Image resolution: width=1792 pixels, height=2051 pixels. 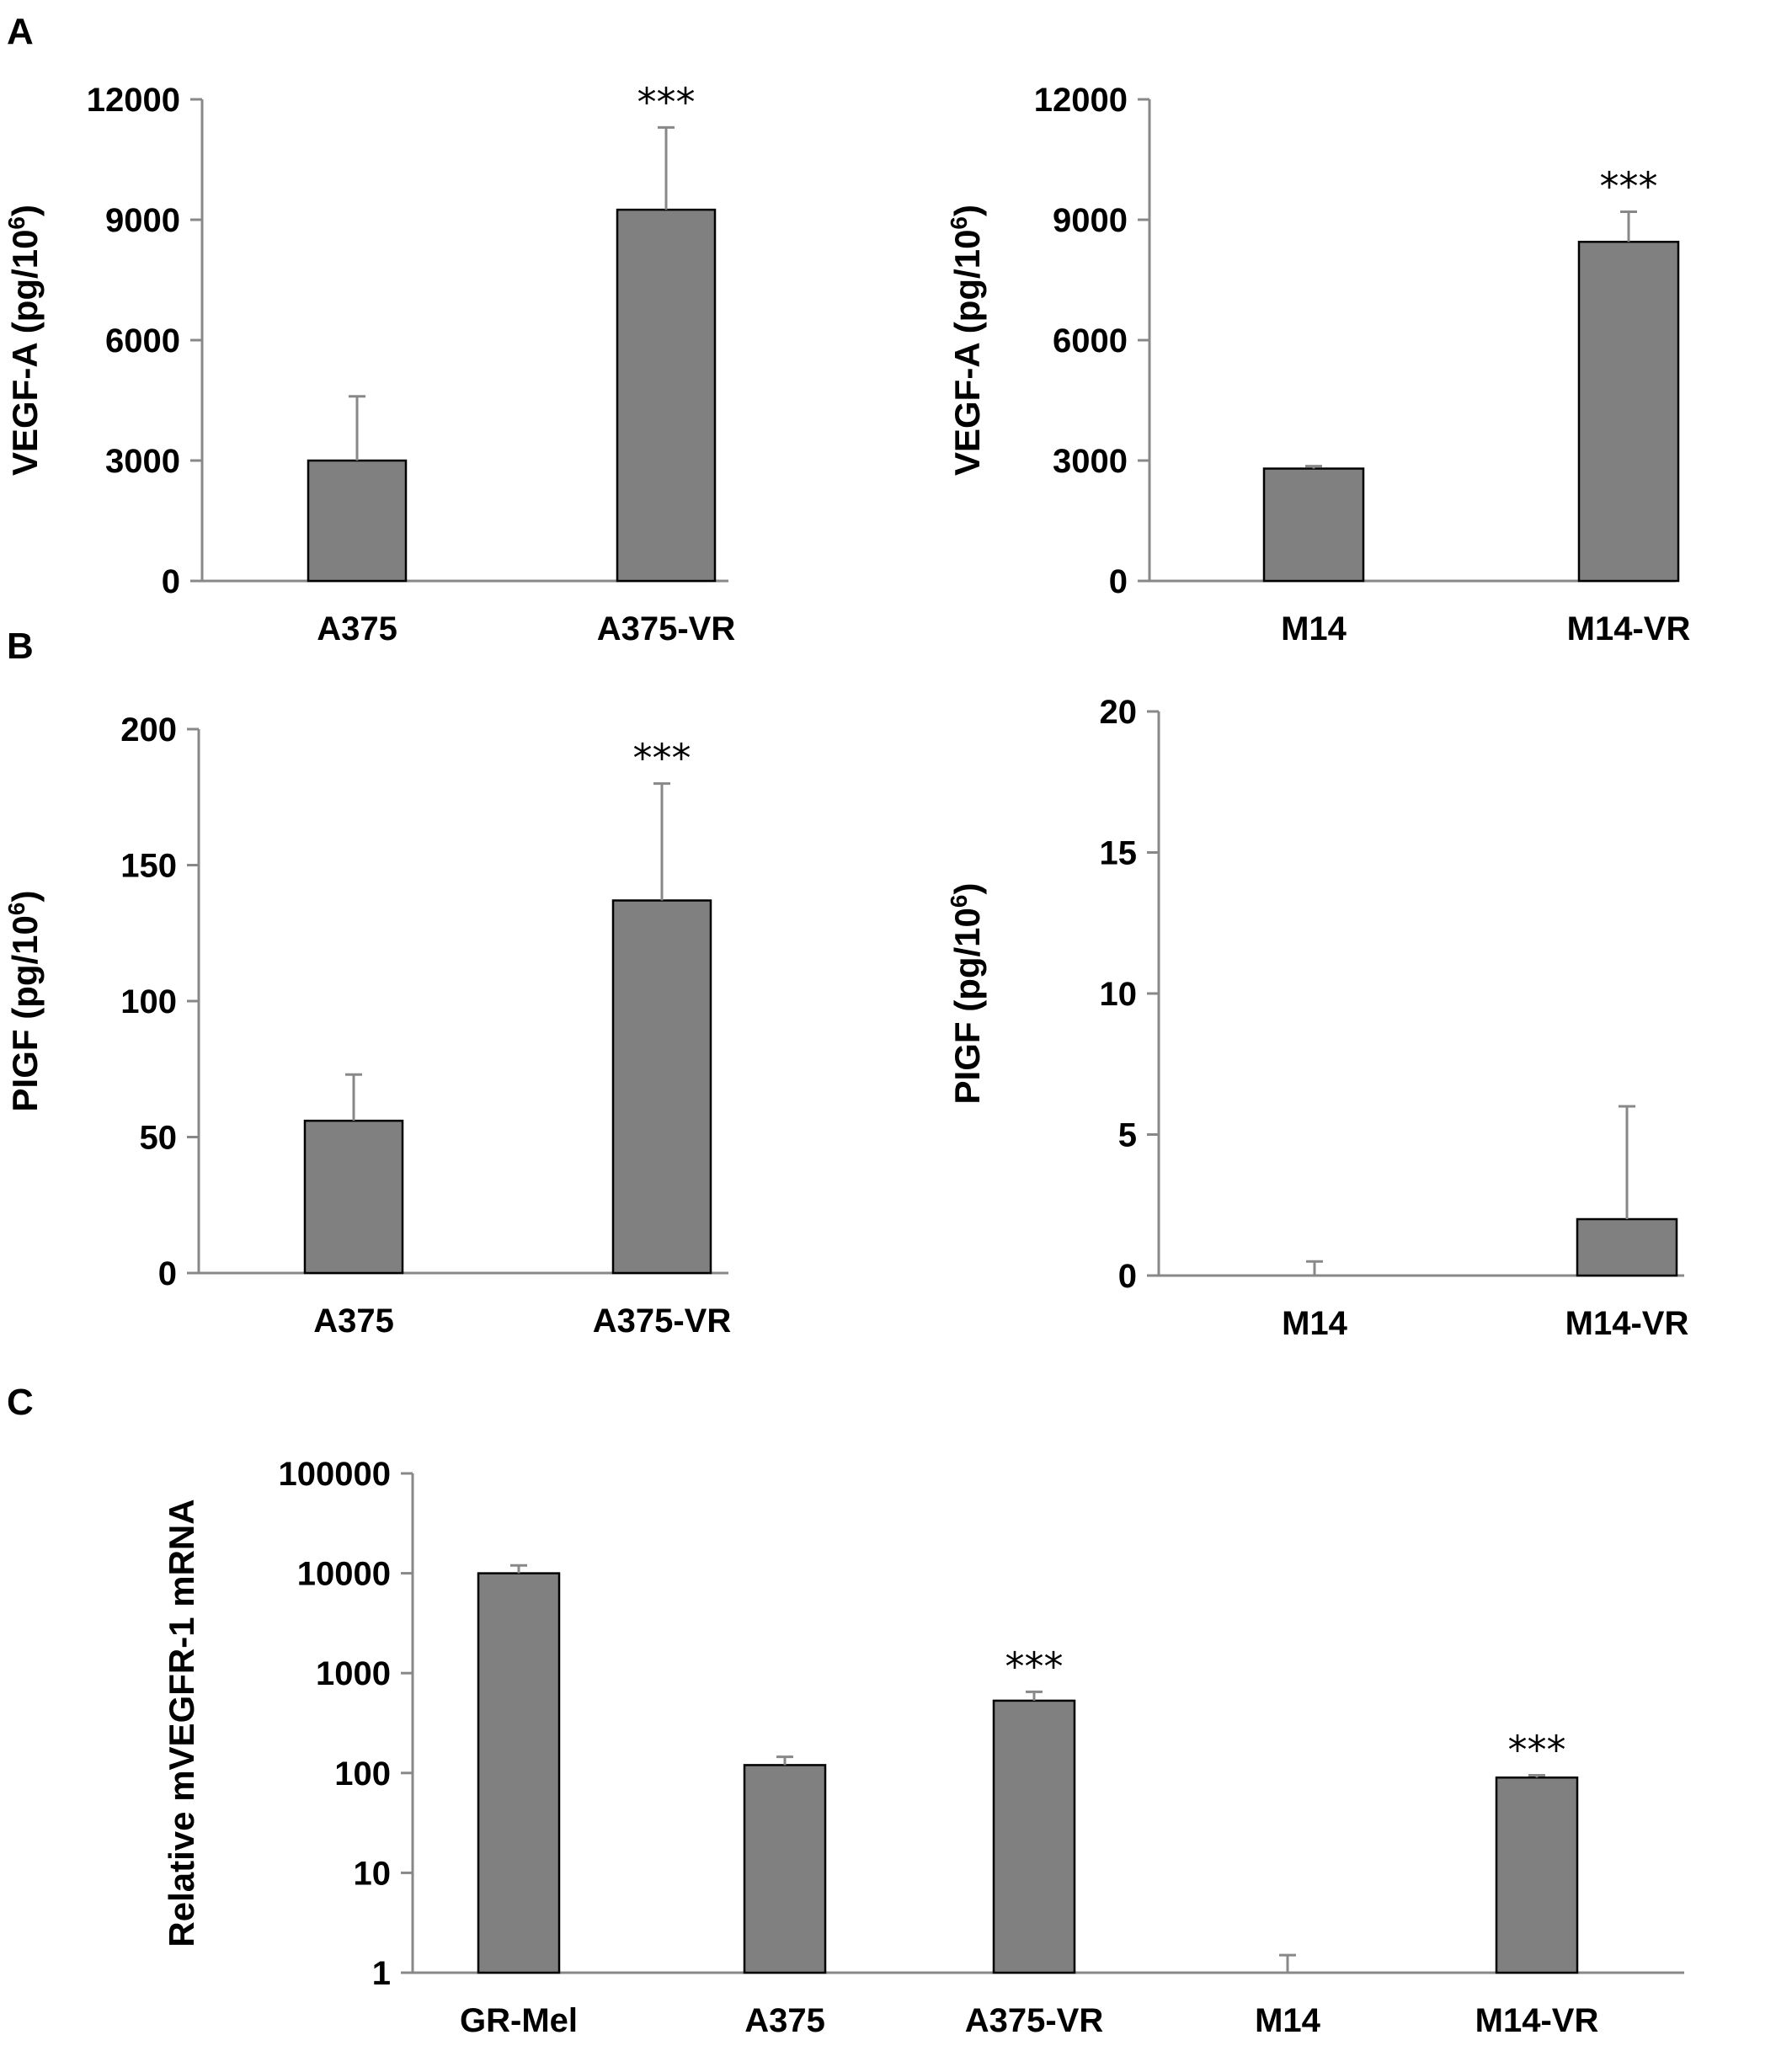 What do you see at coordinates (148, 866) in the screenshot?
I see `y-tick-label: 150` at bounding box center [148, 866].